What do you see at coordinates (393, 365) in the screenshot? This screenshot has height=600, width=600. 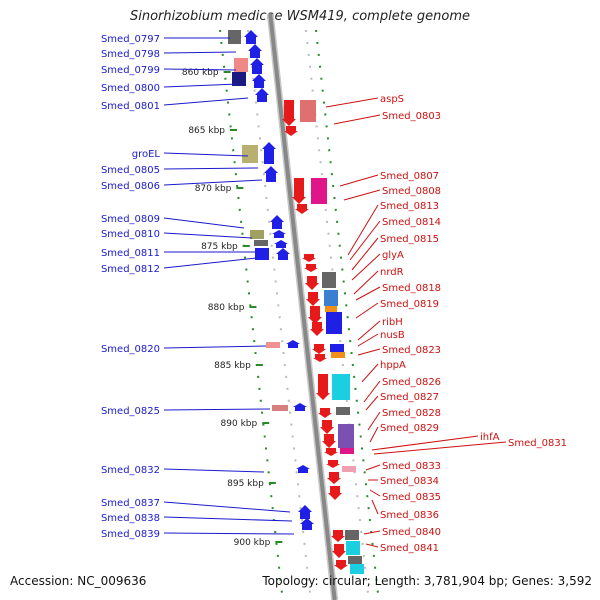 I see `right-gene-label: hppA` at bounding box center [393, 365].